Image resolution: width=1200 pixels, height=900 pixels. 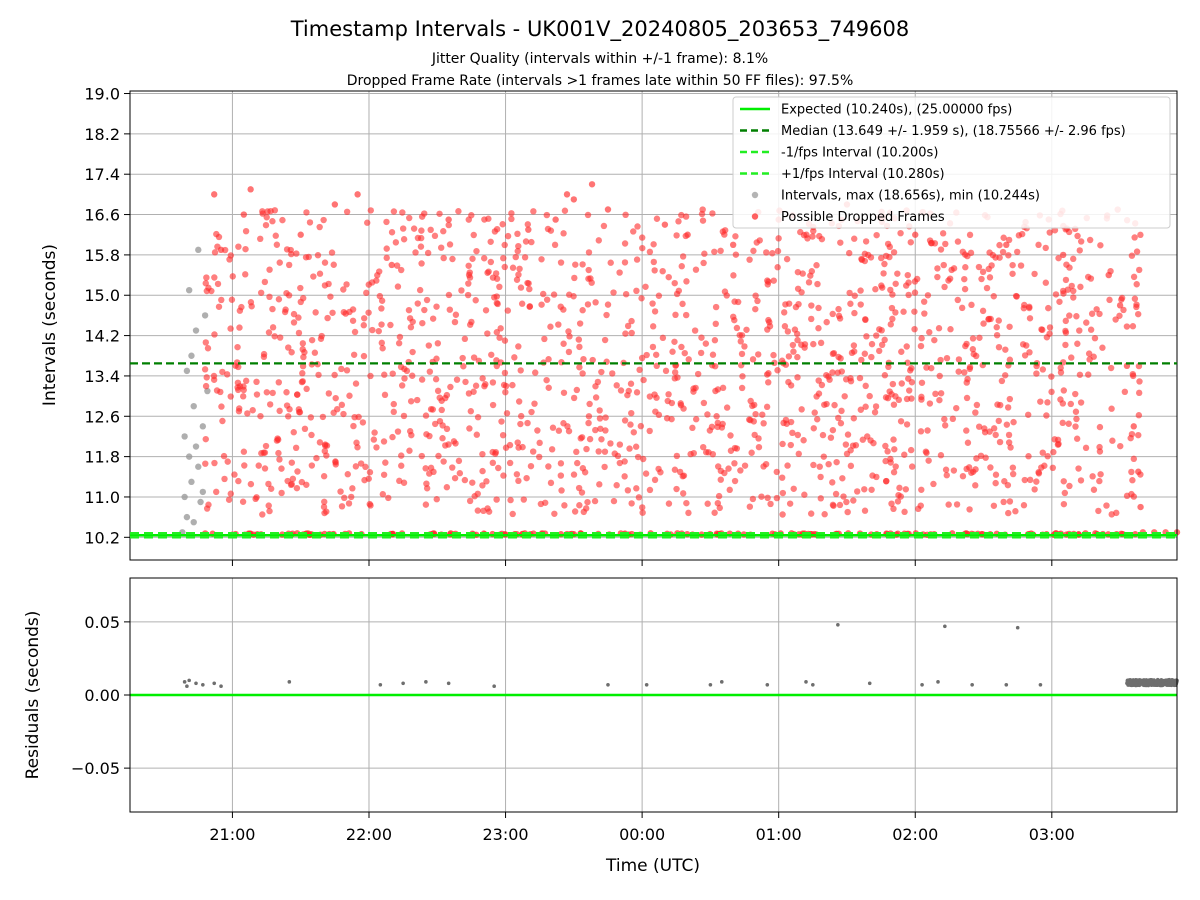 I want to click on residuals-y-tick-label: 0.00, so click(x=102, y=695).